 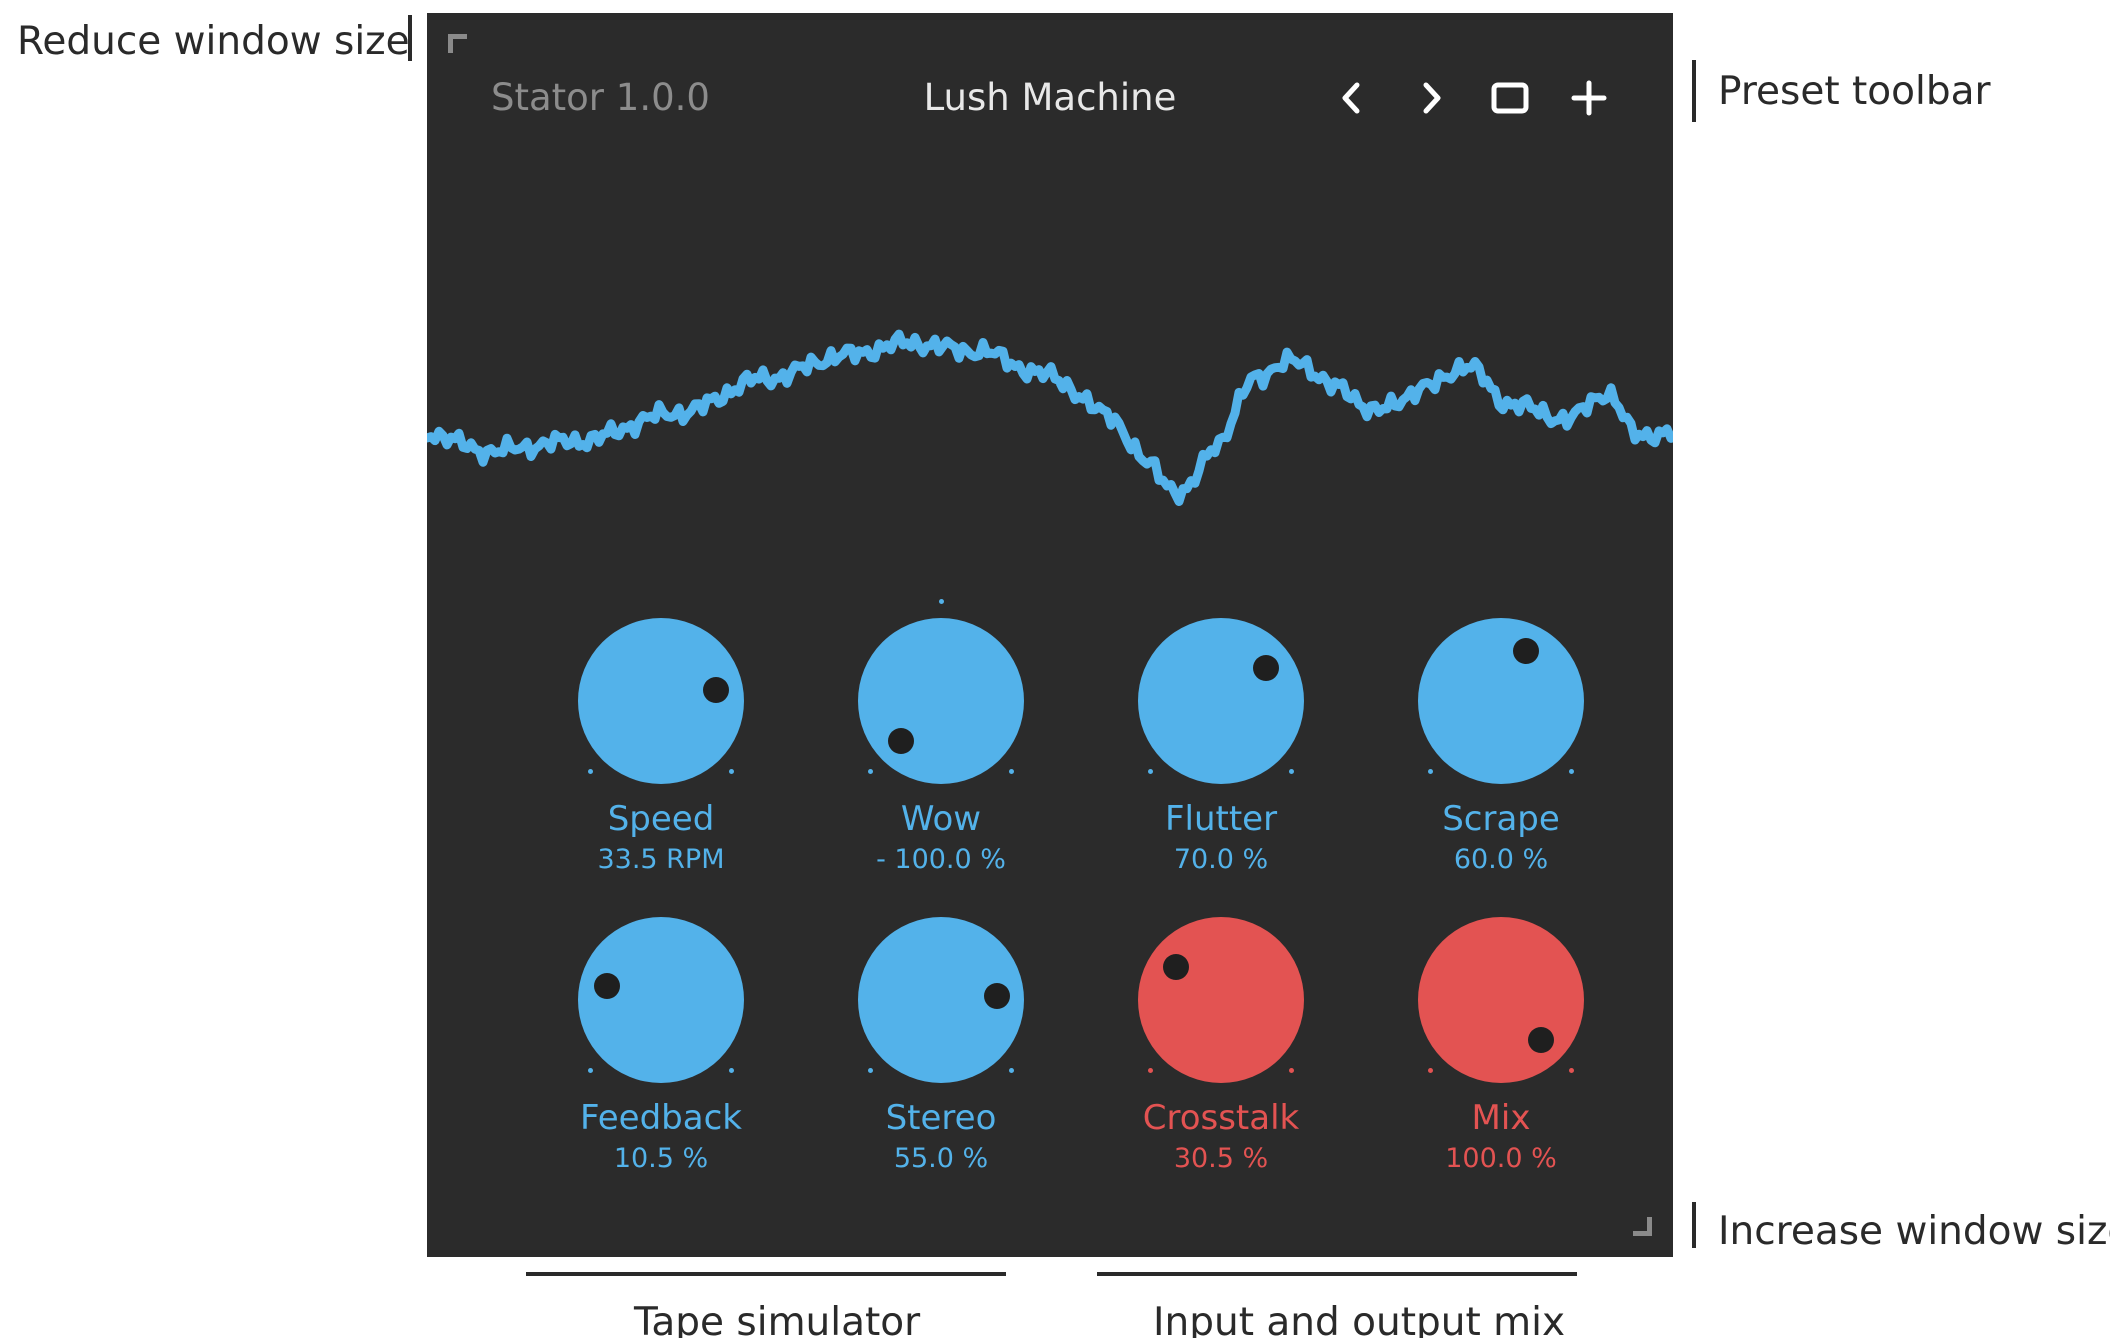 What do you see at coordinates (1337, 1274) in the screenshot?
I see `annotation-bar-mix` at bounding box center [1337, 1274].